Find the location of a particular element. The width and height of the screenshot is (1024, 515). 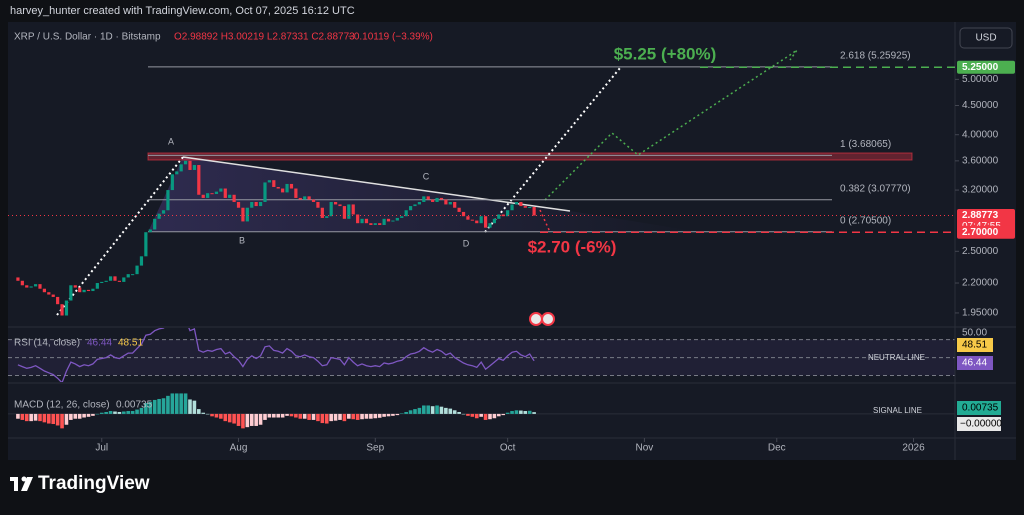

price-label: 5.25000 is located at coordinates (980, 67).